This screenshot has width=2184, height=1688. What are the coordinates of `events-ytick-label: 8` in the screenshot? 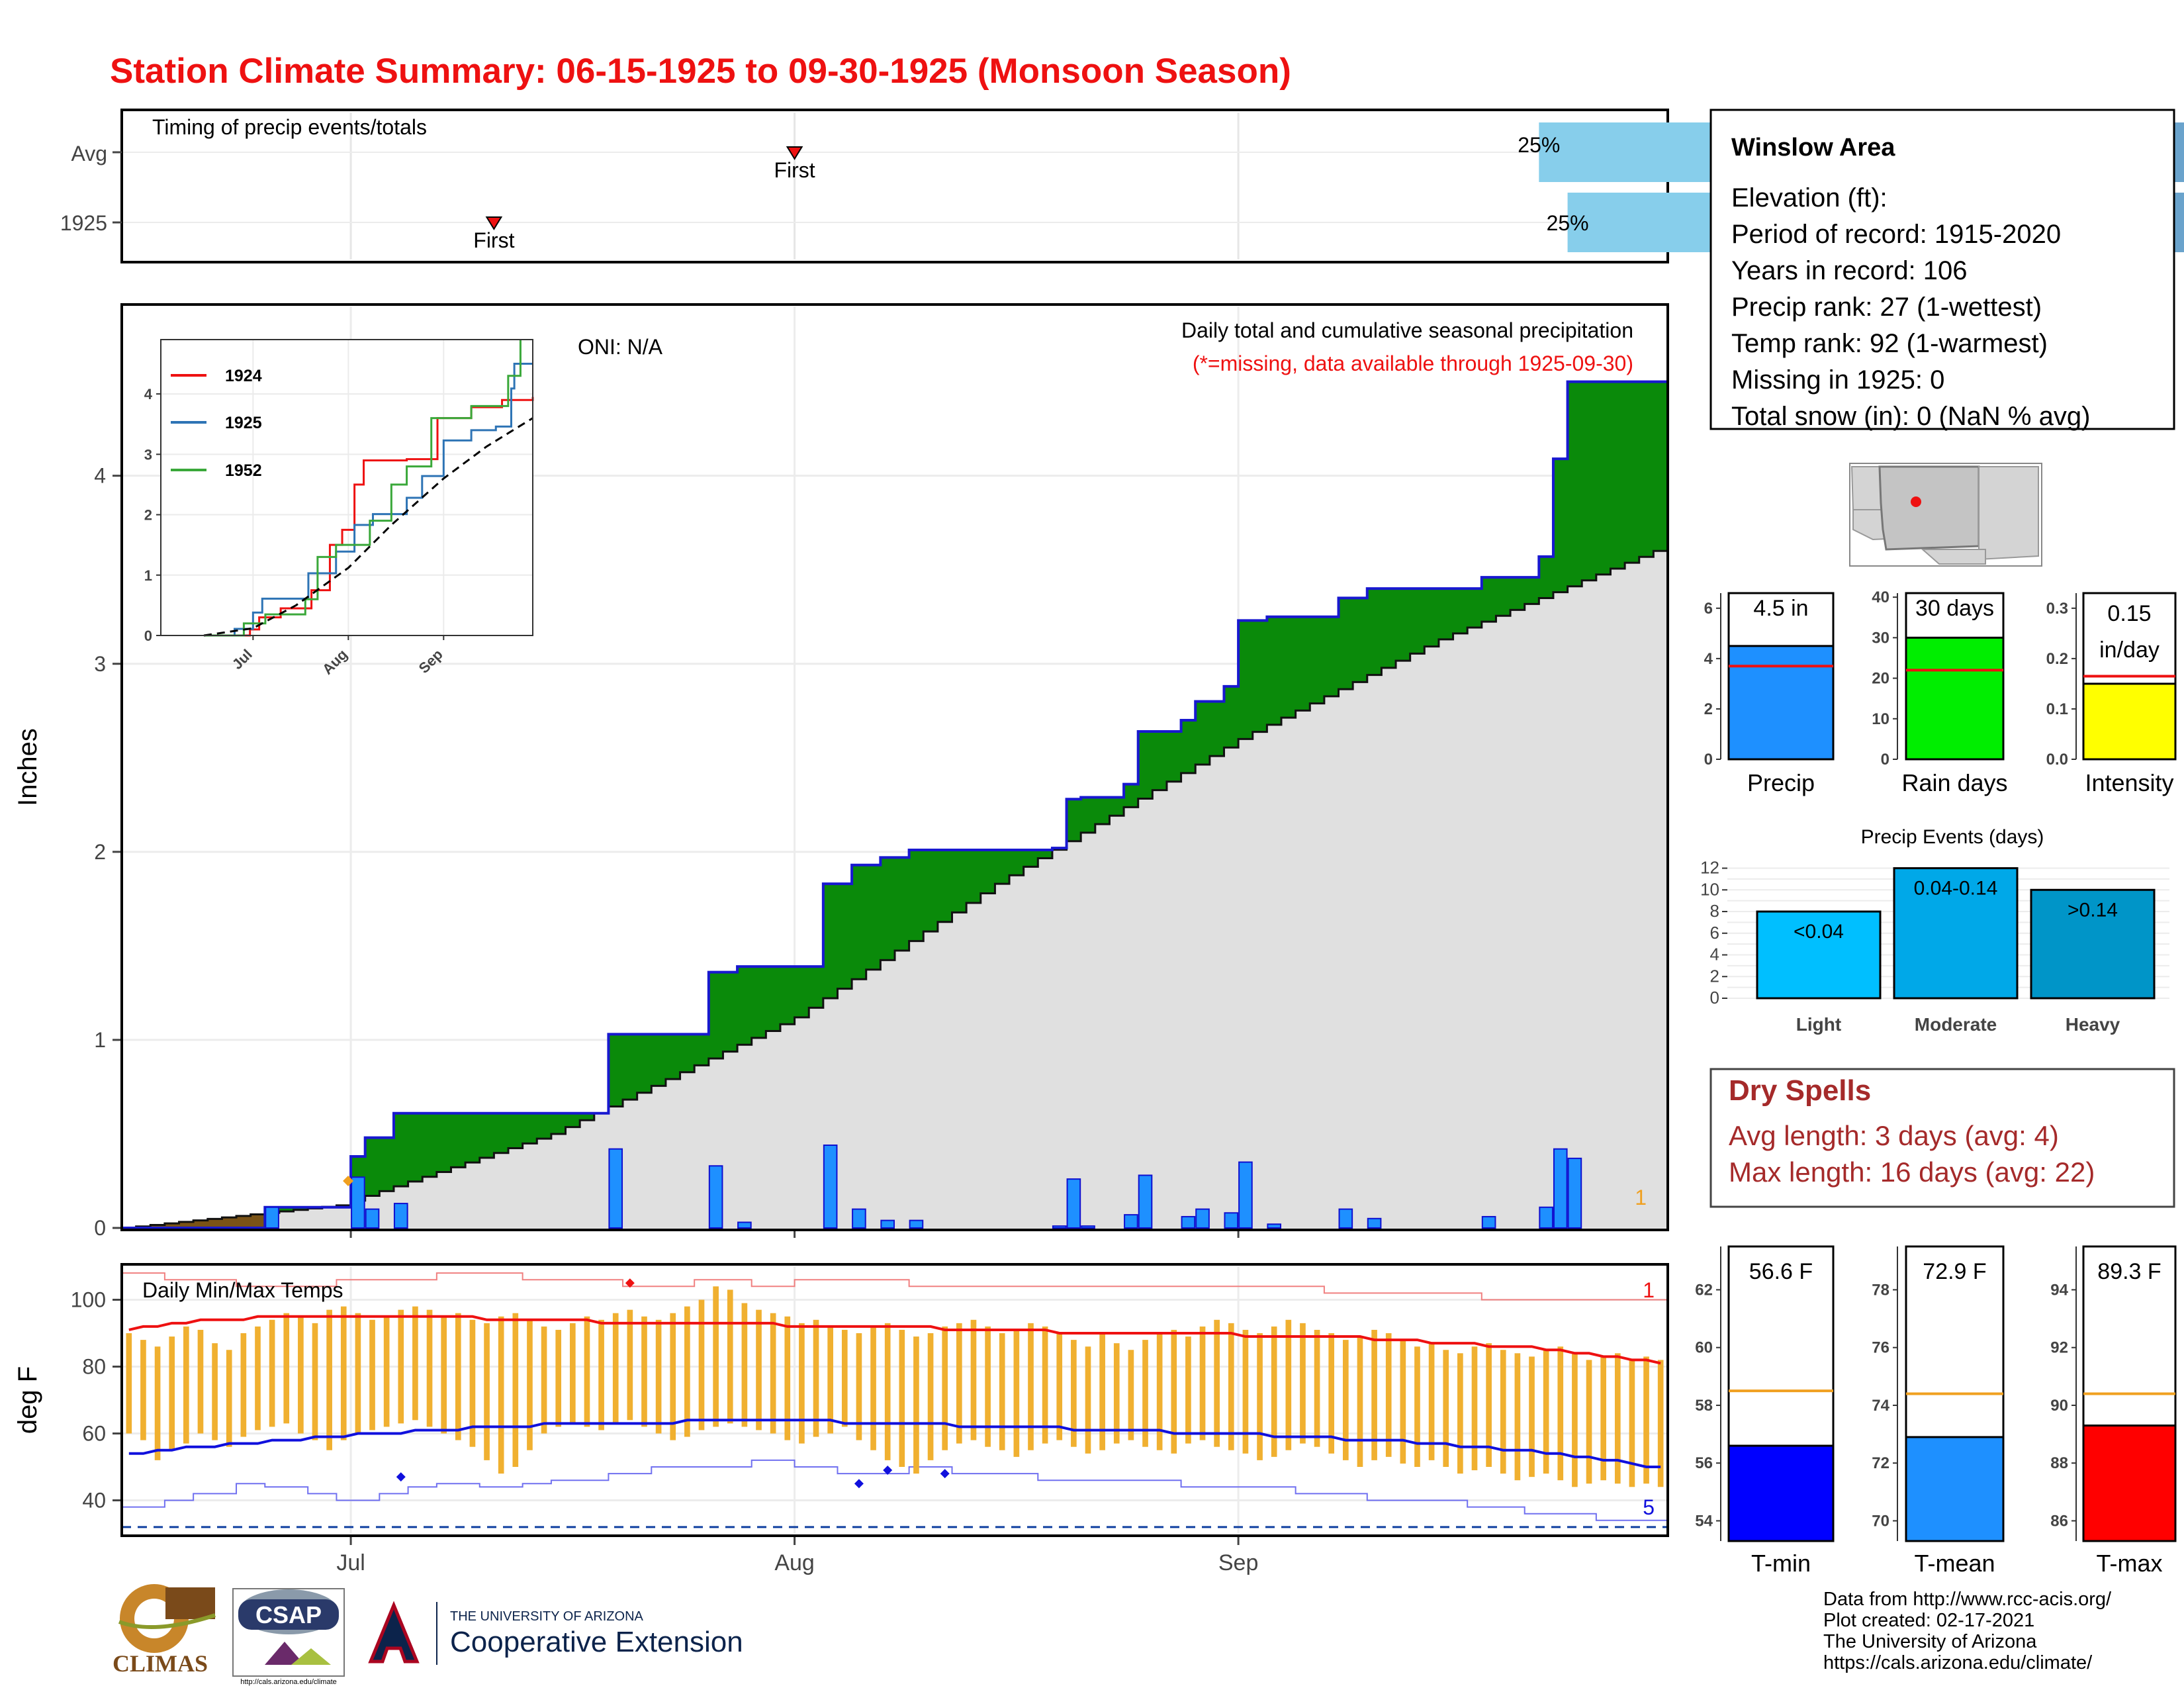 It's located at (1715, 911).